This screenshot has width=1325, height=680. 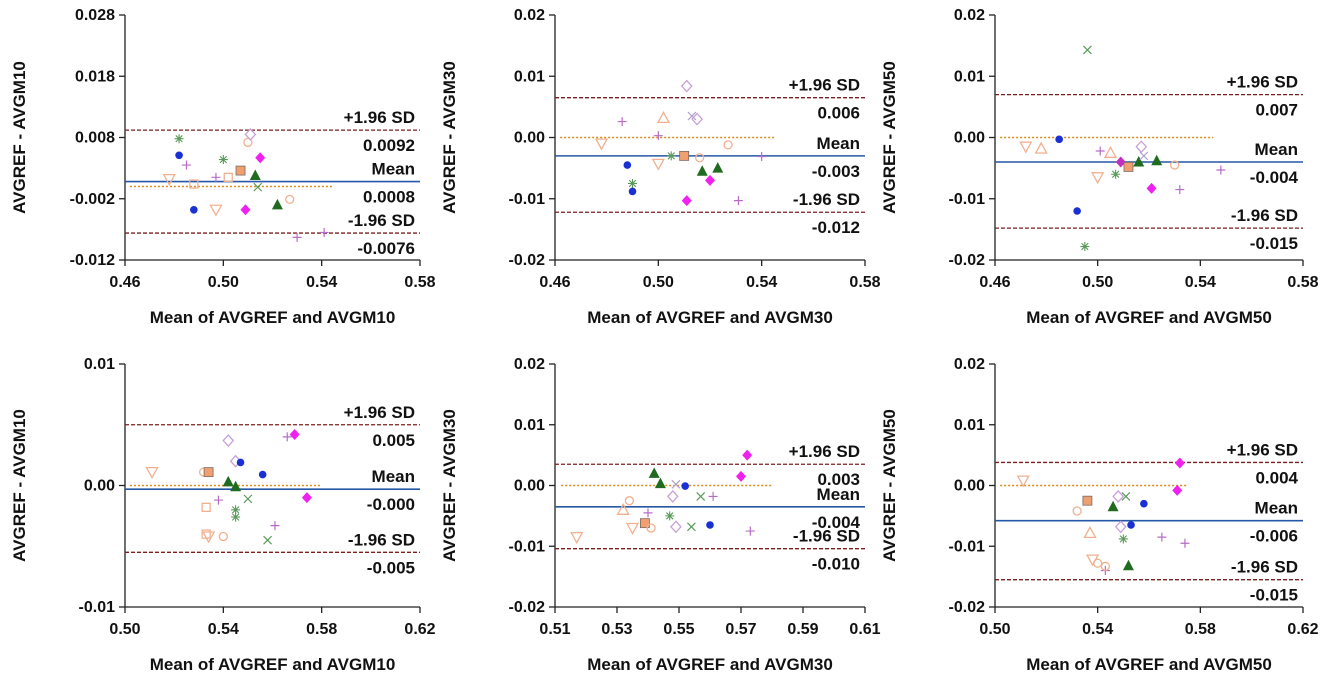 What do you see at coordinates (273, 317) in the screenshot?
I see `x-axis-label: Mean of AVGREF and AVGM10` at bounding box center [273, 317].